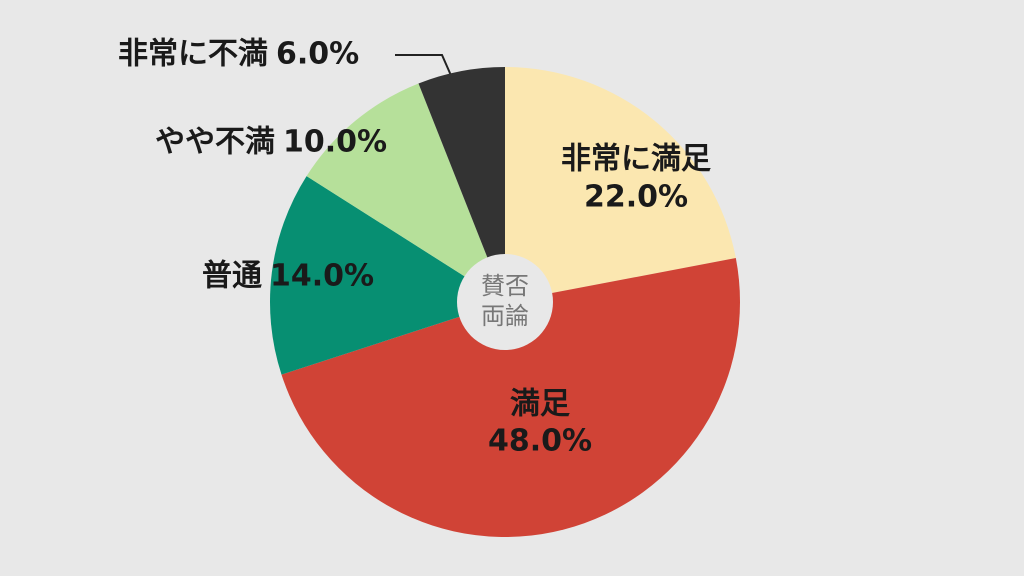  What do you see at coordinates (335, 142) in the screenshot?
I see `value-label: 10.0%` at bounding box center [335, 142].